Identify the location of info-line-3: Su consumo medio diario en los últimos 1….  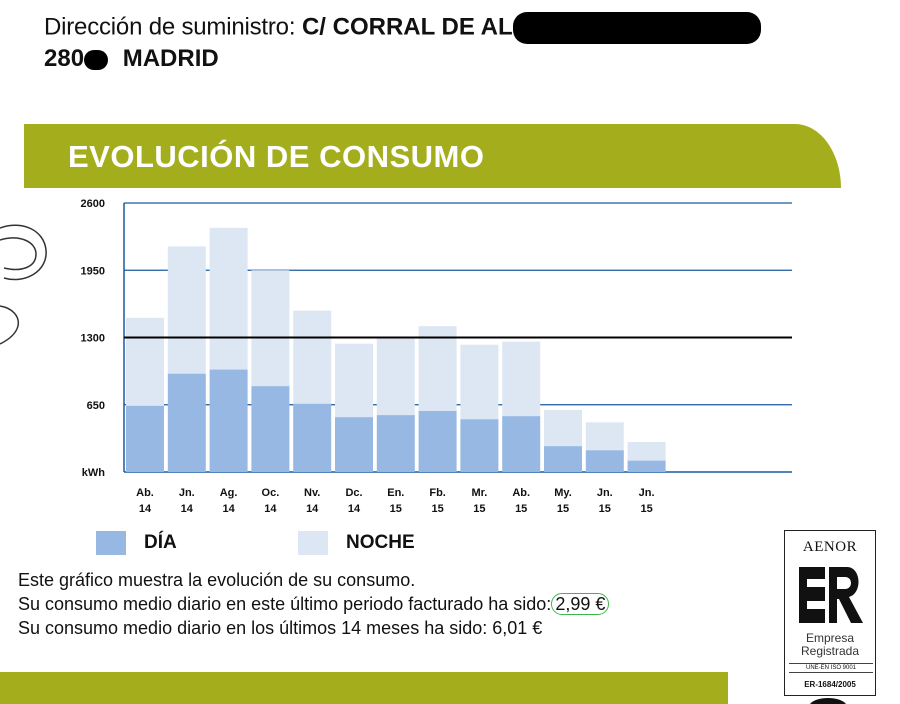
(280, 628).